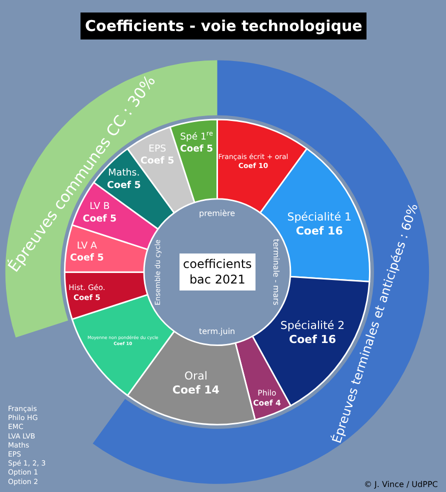 The height and width of the screenshot is (492, 446). What do you see at coordinates (87, 246) in the screenshot?
I see `slice-label: LV A` at bounding box center [87, 246].